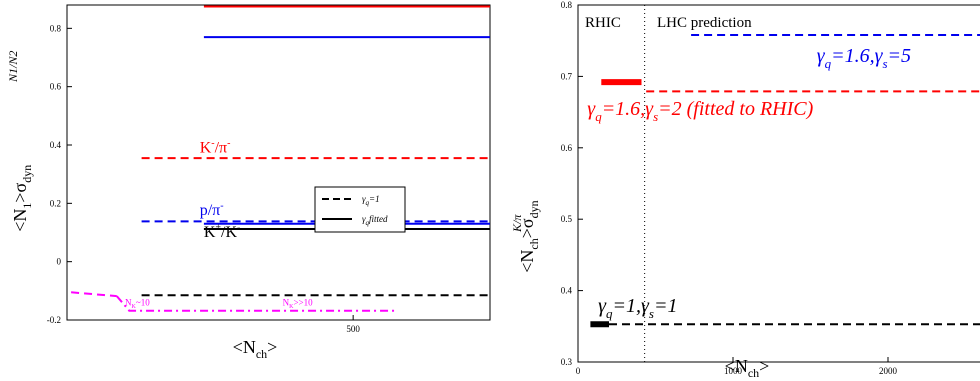 The image size is (980, 381). What do you see at coordinates (578, 371) in the screenshot?
I see `x-tick-label: 0` at bounding box center [578, 371].